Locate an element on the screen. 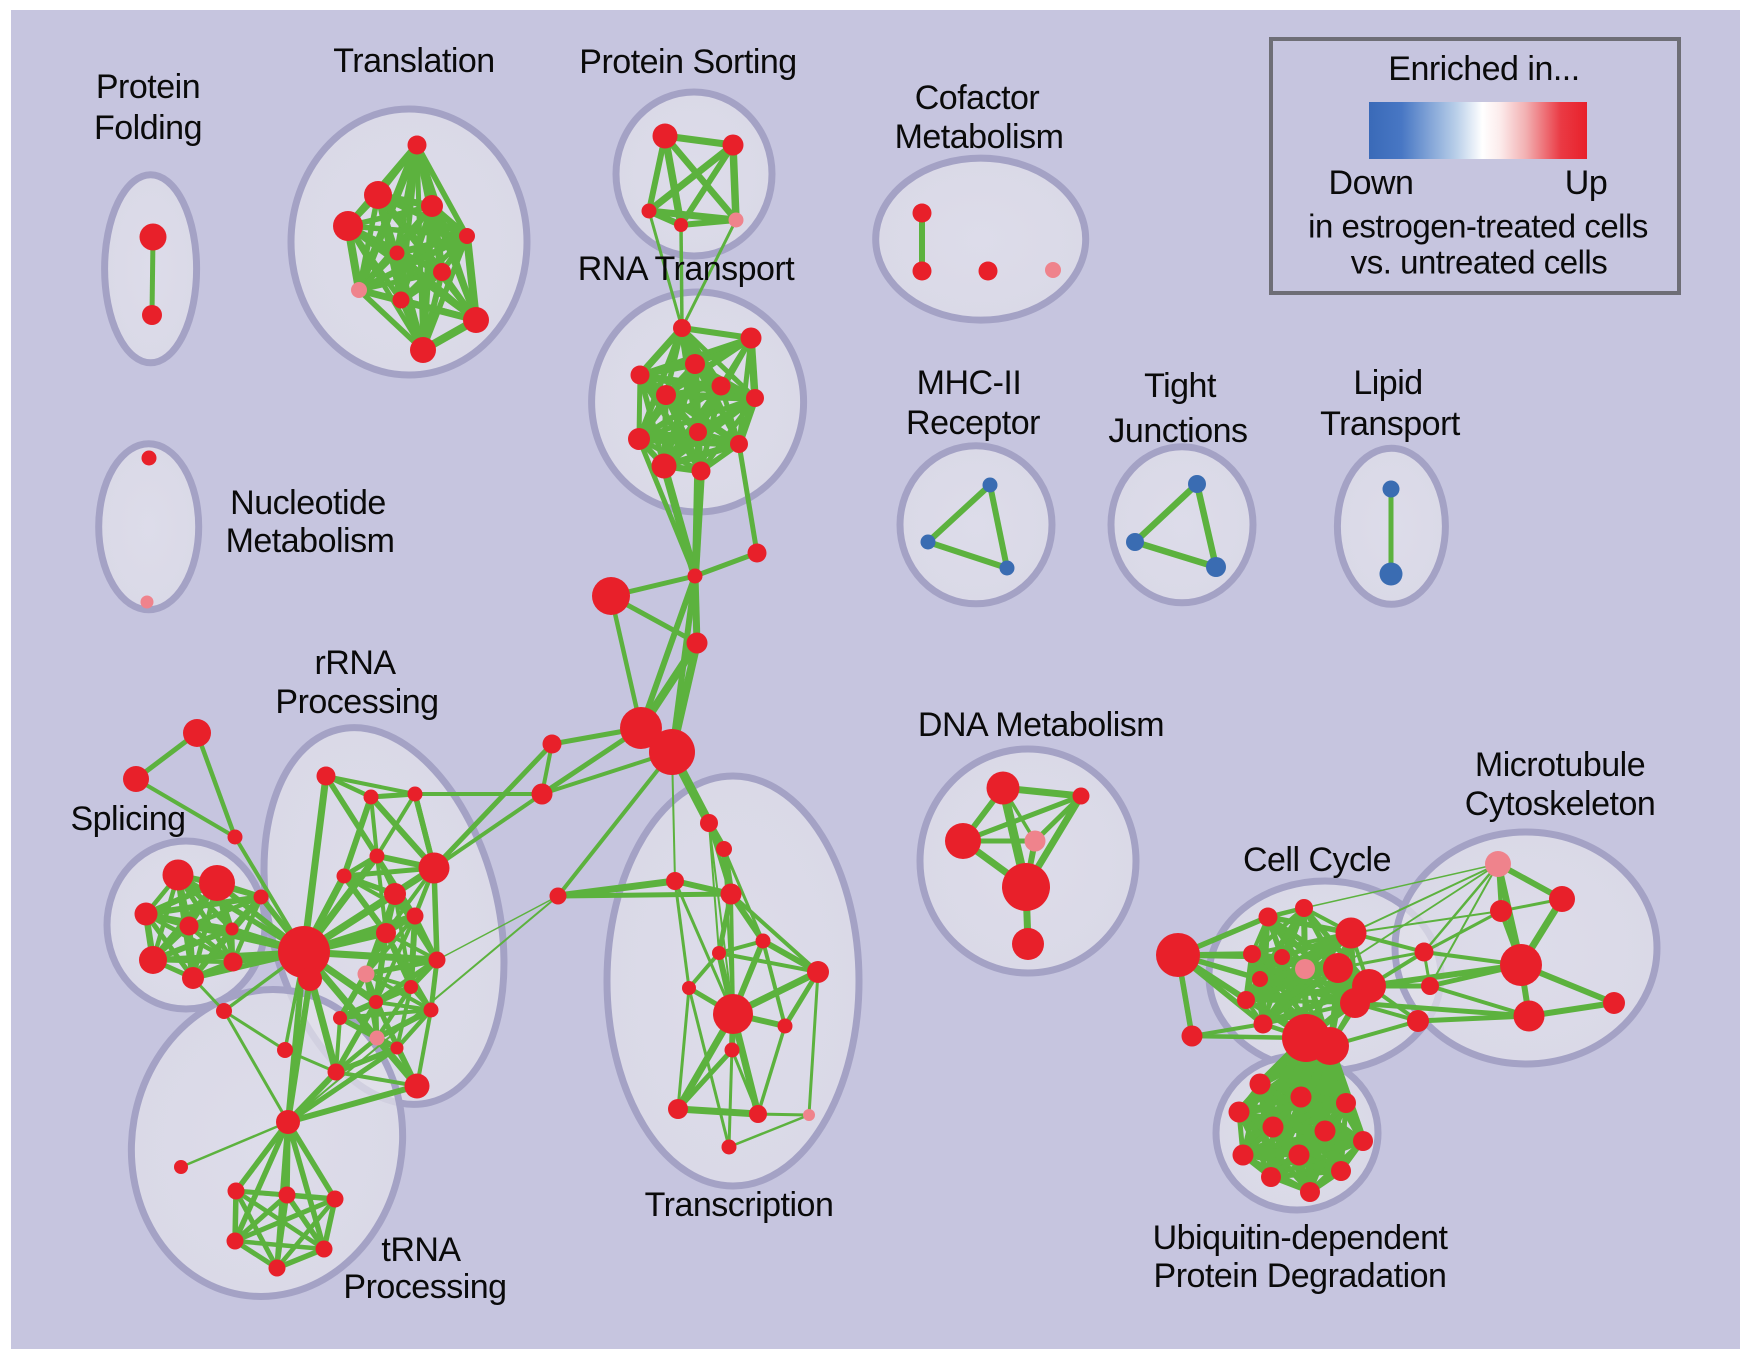 The height and width of the screenshot is (1360, 1750). svg-text: Cell Cycle is located at coordinates (1317, 860).